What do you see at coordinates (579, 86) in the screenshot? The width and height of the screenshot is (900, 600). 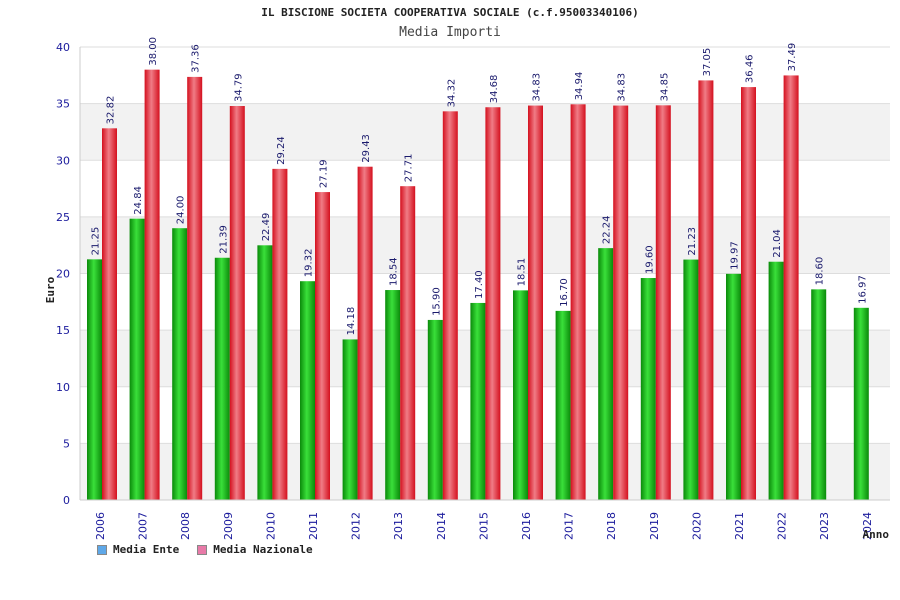 I see `data-label-nazionale: 34.94` at bounding box center [579, 86].